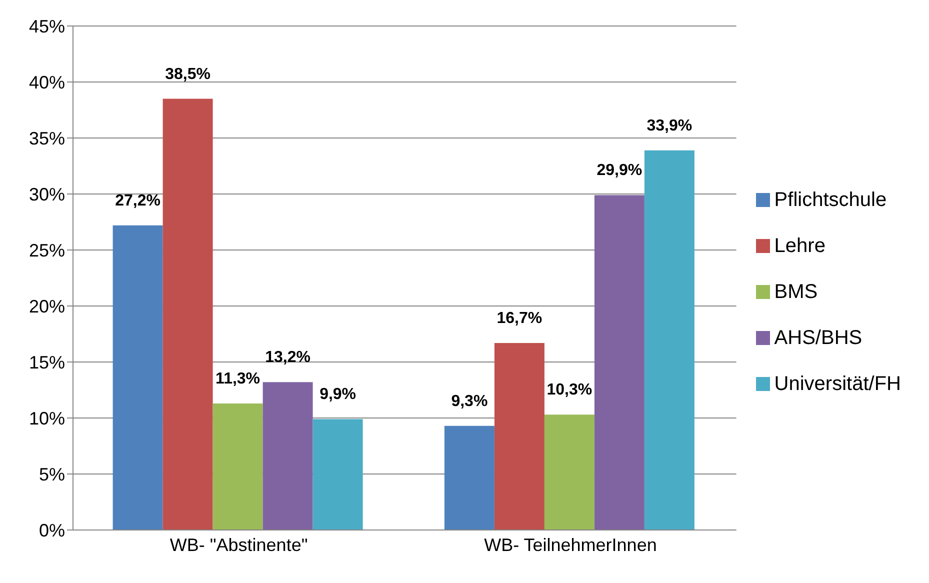 Image resolution: width=929 pixels, height=583 pixels. Describe the element at coordinates (238, 379) in the screenshot. I see `data-label: 11,3%` at that location.